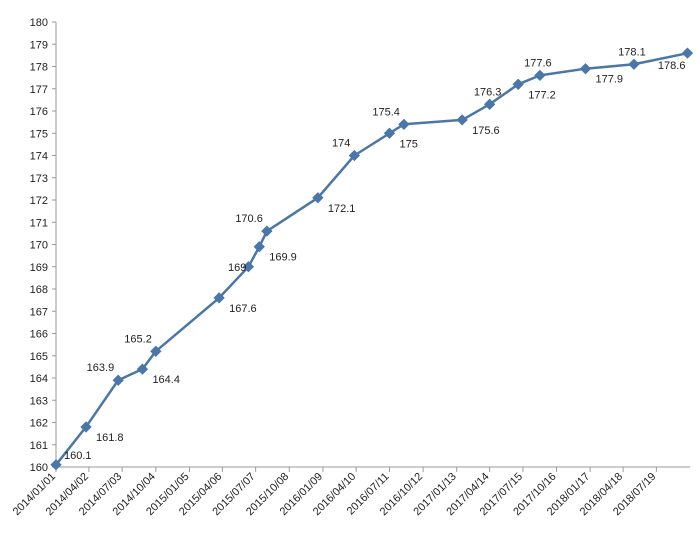 The width and height of the screenshot is (700, 554). What do you see at coordinates (101, 368) in the screenshot?
I see `data-label: 163.9` at bounding box center [101, 368].